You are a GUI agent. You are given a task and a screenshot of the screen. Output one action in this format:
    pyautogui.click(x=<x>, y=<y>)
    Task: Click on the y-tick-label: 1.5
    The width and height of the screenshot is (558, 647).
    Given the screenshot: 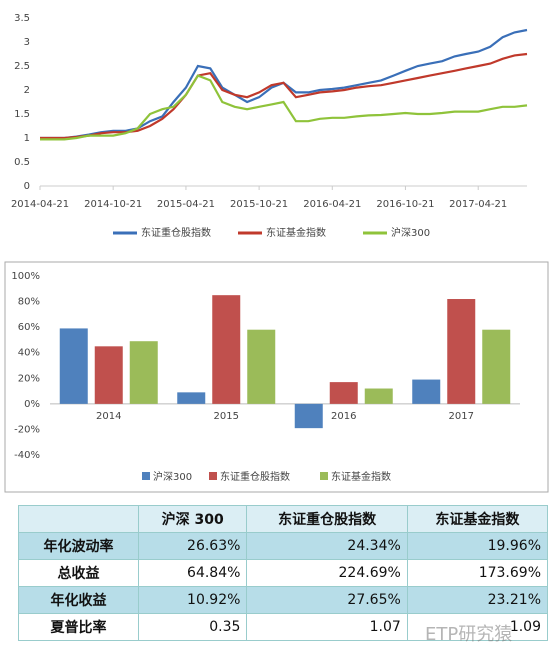 What is the action you would take?
    pyautogui.click(x=22, y=114)
    